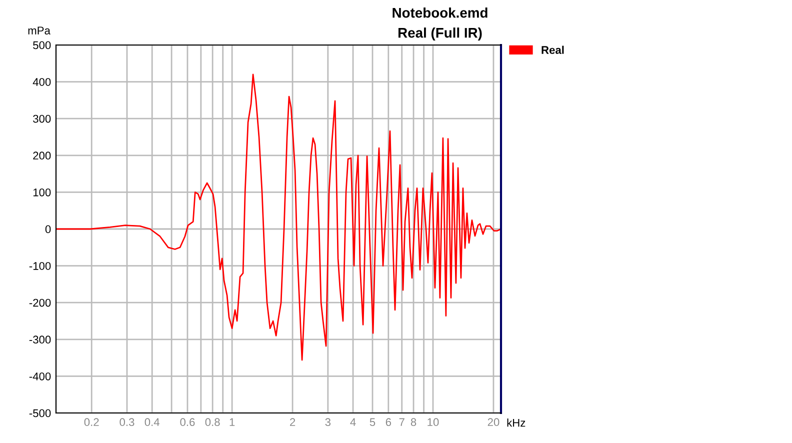  Describe the element at coordinates (42, 118) in the screenshot. I see `y-tick-label: 300` at that location.